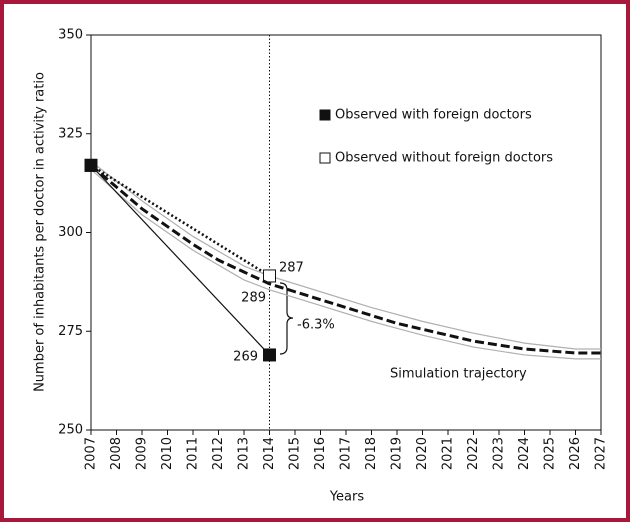  I want to click on x-tick-label: 2011, so click(193, 453).